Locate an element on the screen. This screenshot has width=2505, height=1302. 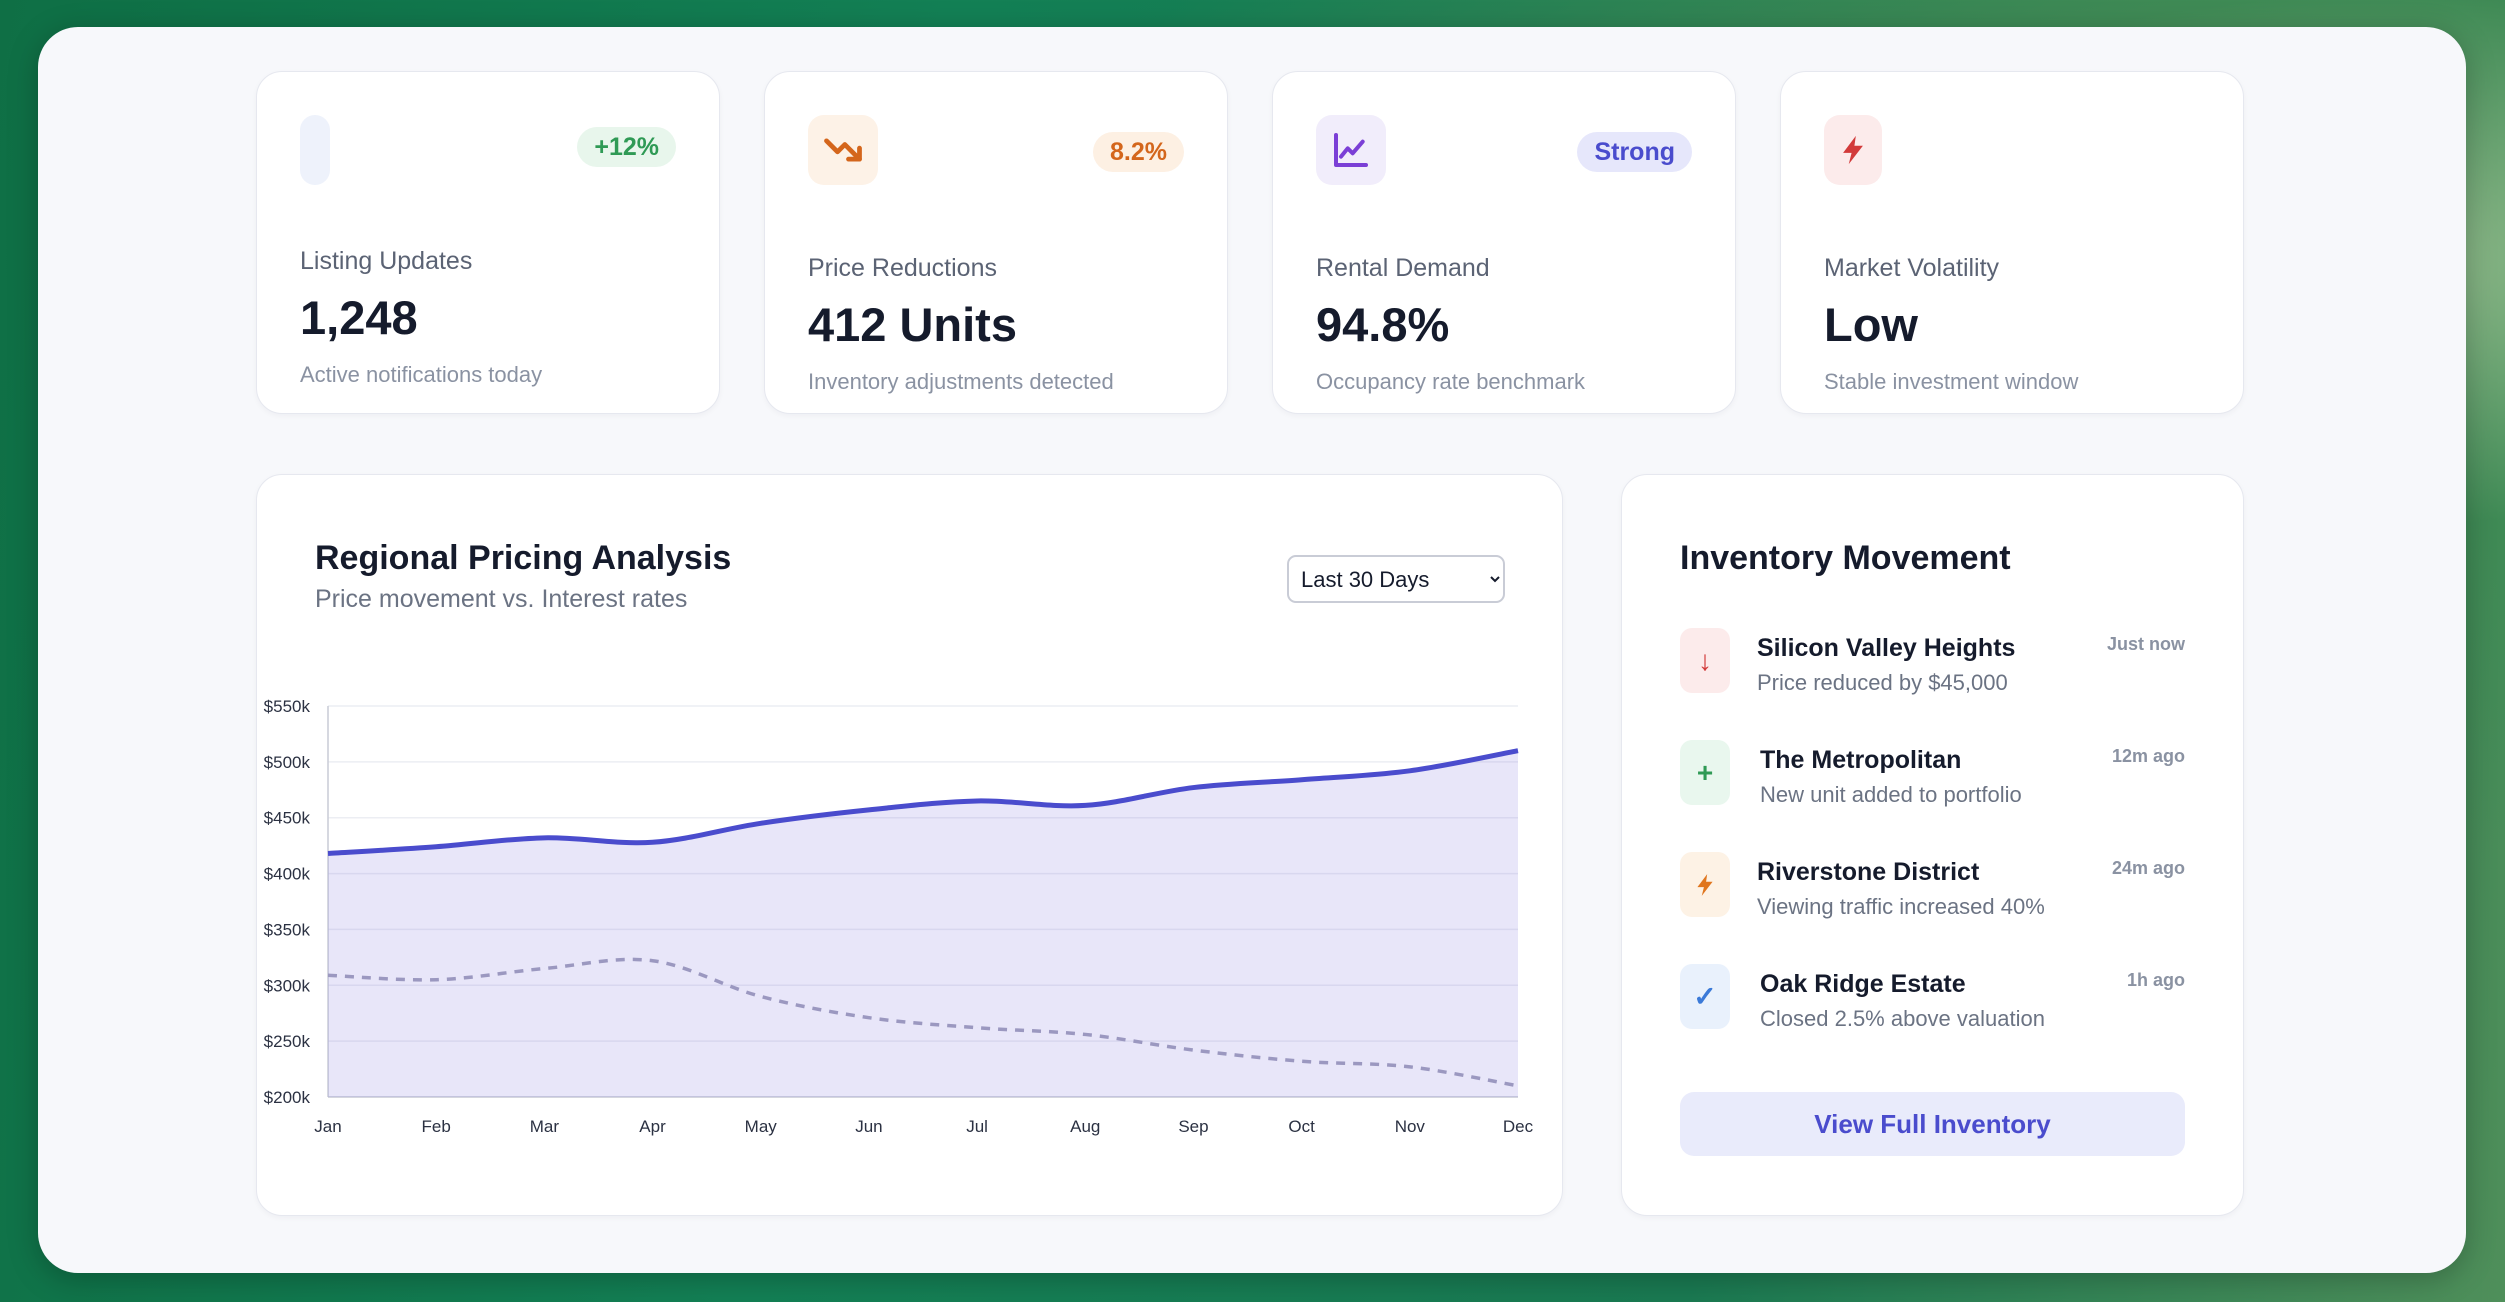
chart-title: Regional Pricing Analysis is located at coordinates (523, 558).